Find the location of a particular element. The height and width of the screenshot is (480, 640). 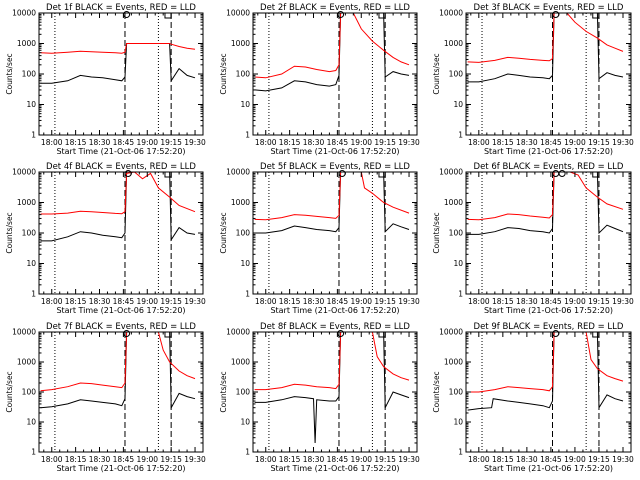

attenuator-square-marker is located at coordinates (168, 15).